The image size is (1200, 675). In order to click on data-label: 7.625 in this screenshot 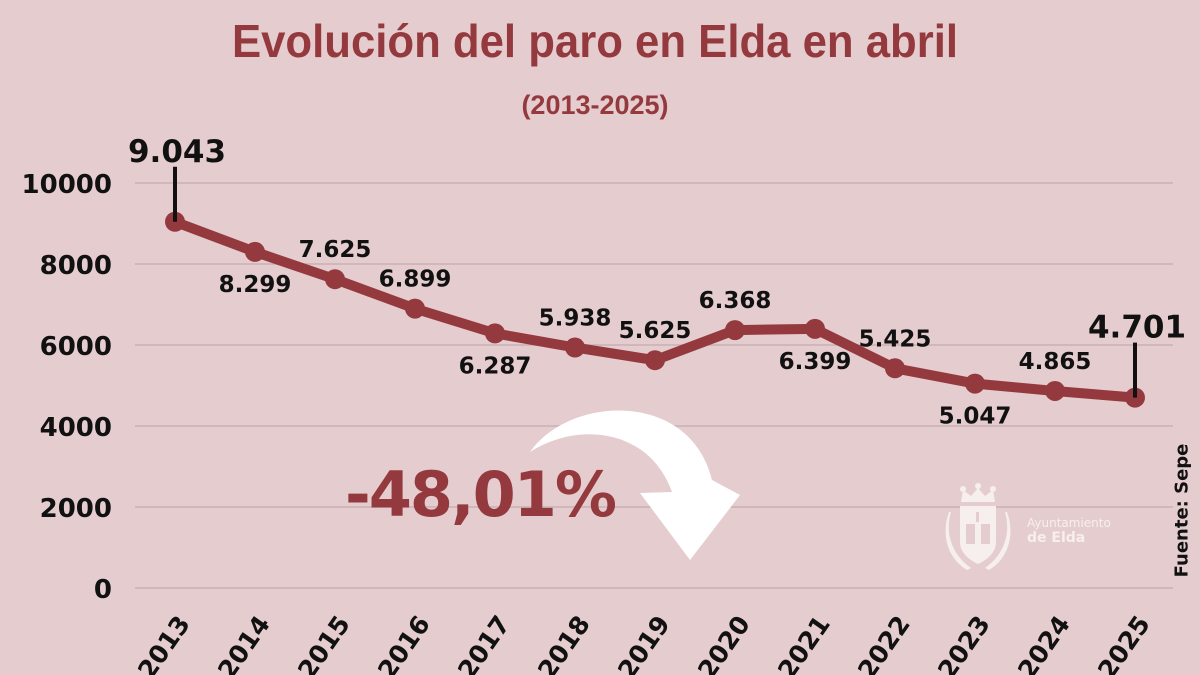, I will do `click(335, 250)`.